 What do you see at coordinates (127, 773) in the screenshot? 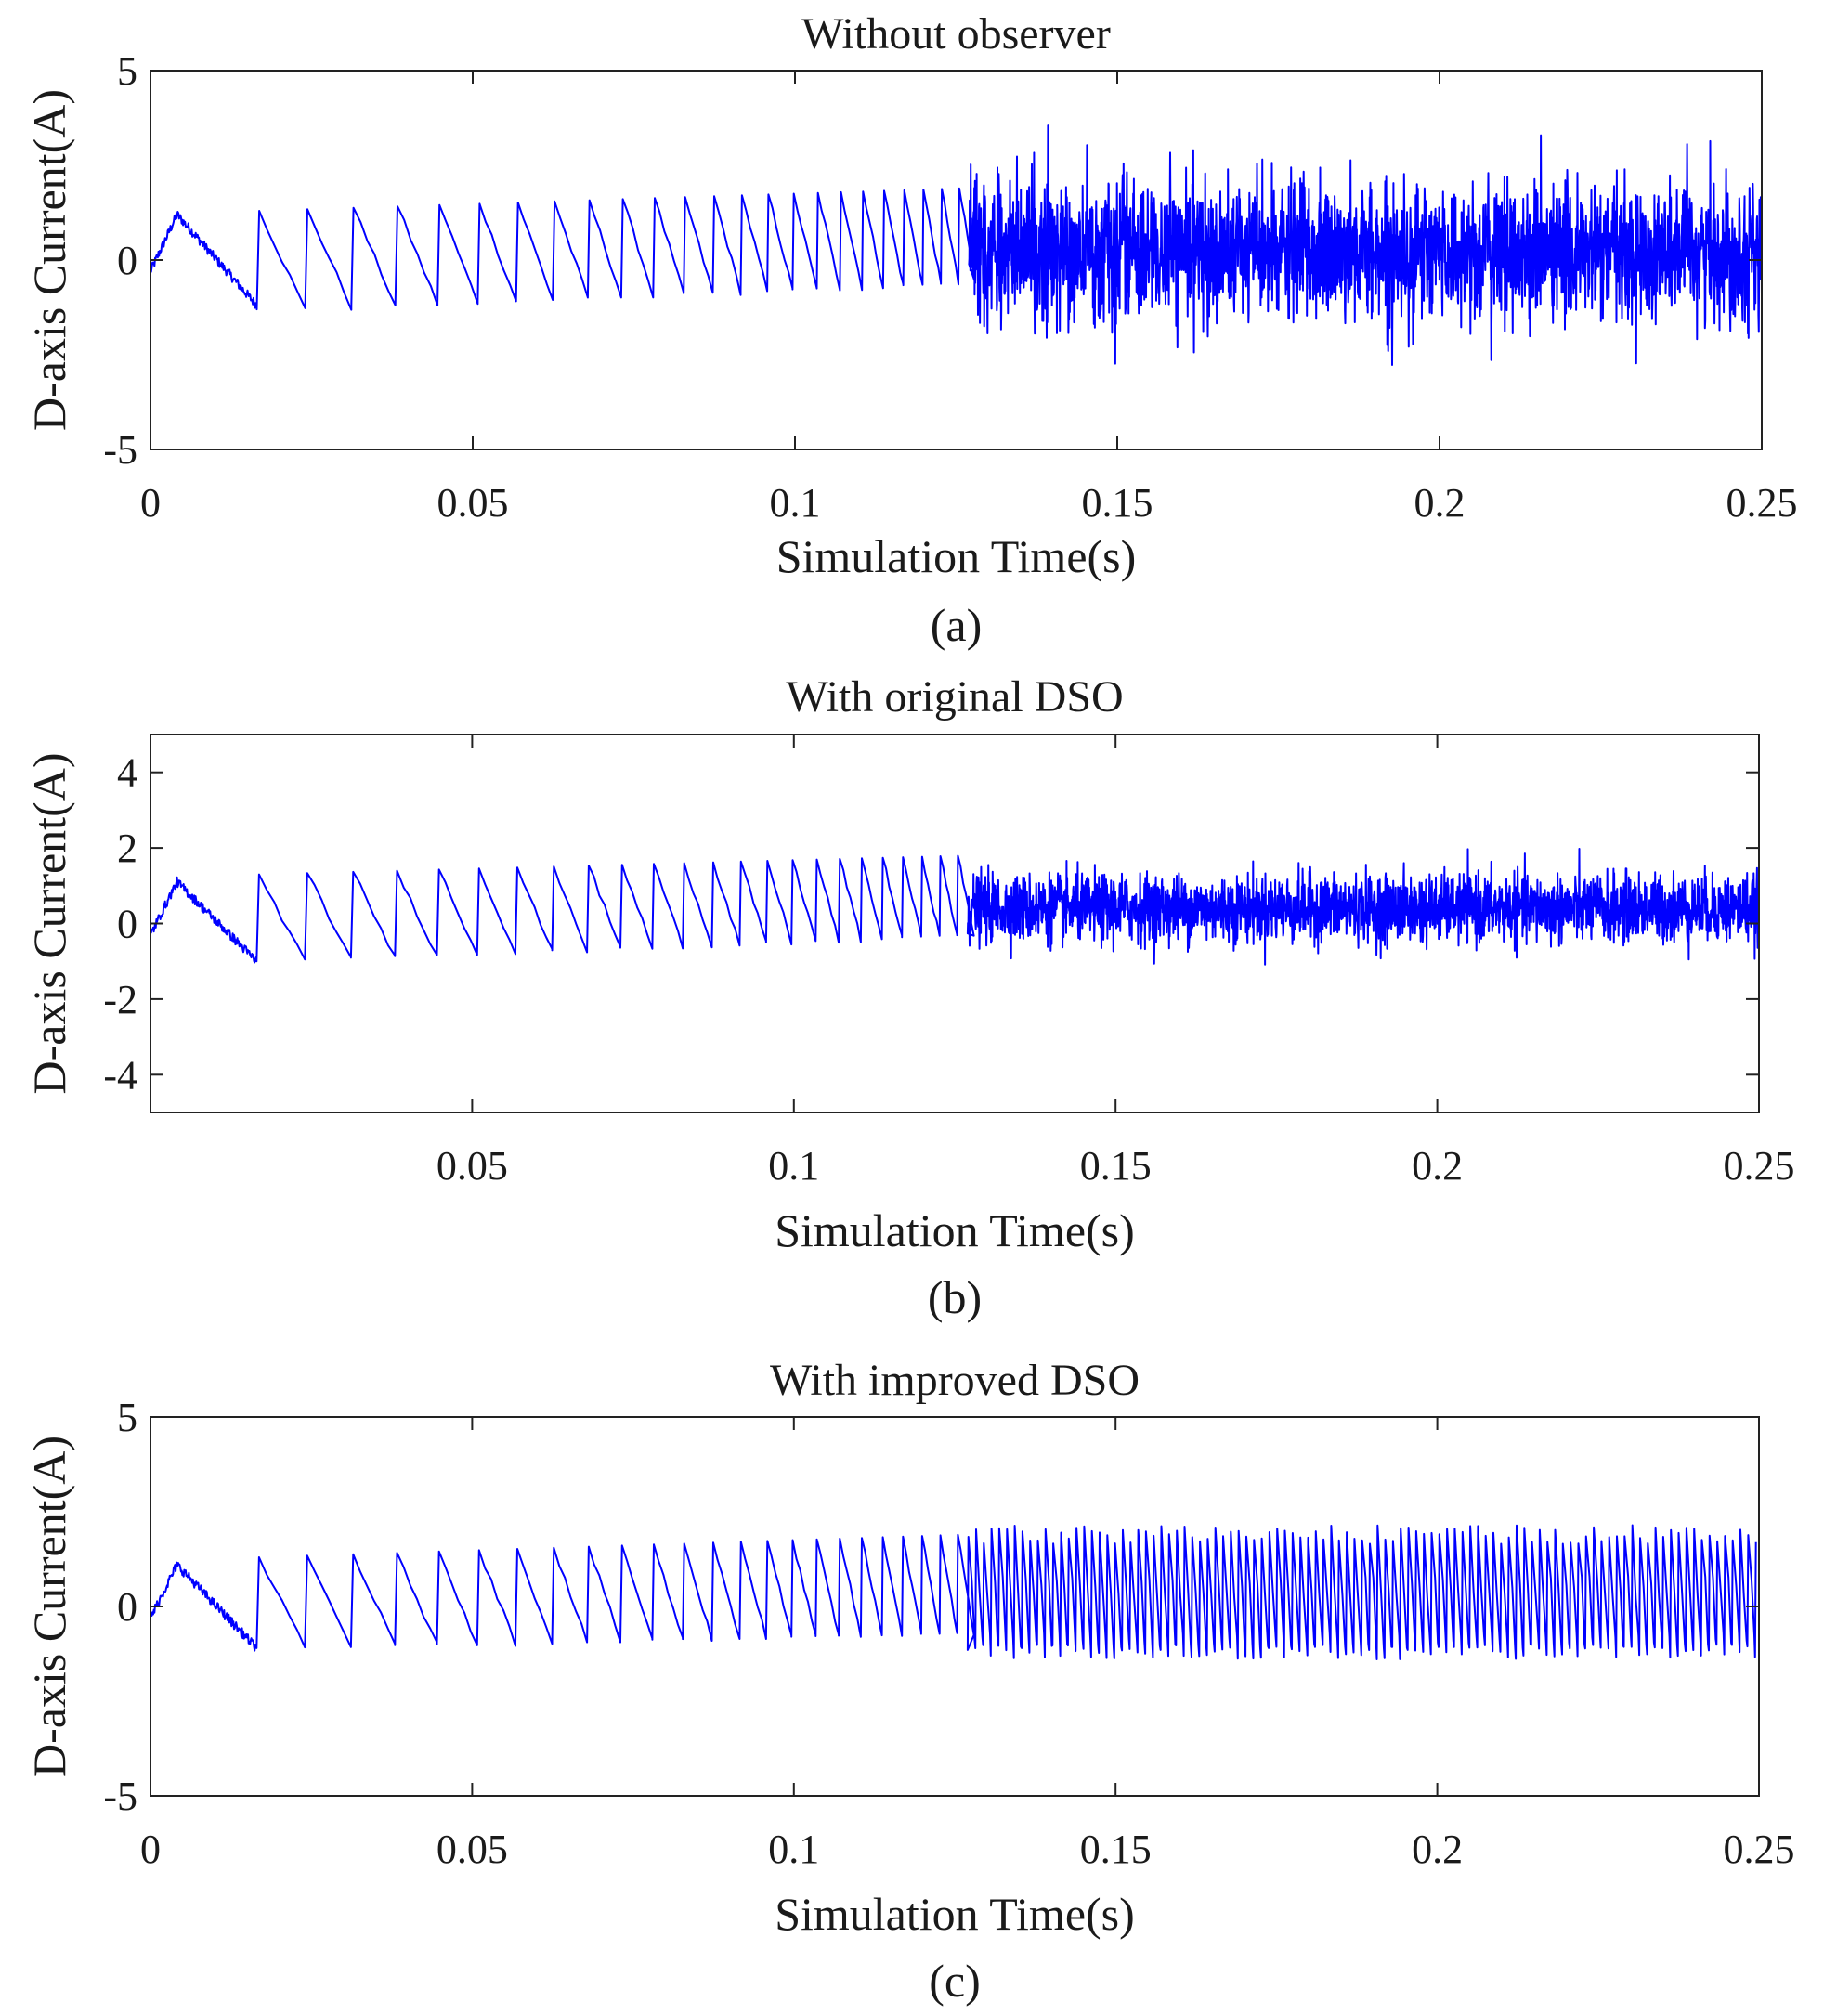
I see `y-tick-label: 4` at bounding box center [127, 773].